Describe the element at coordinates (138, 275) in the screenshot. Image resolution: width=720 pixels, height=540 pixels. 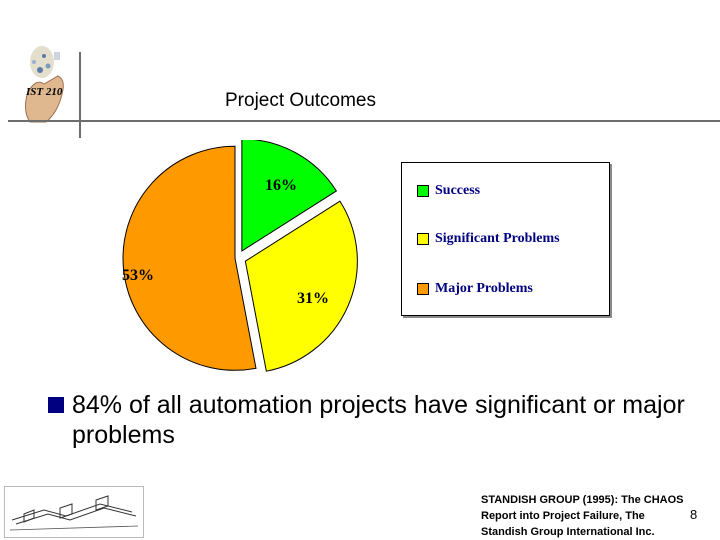
I see `pie-label-major: 53%` at that location.